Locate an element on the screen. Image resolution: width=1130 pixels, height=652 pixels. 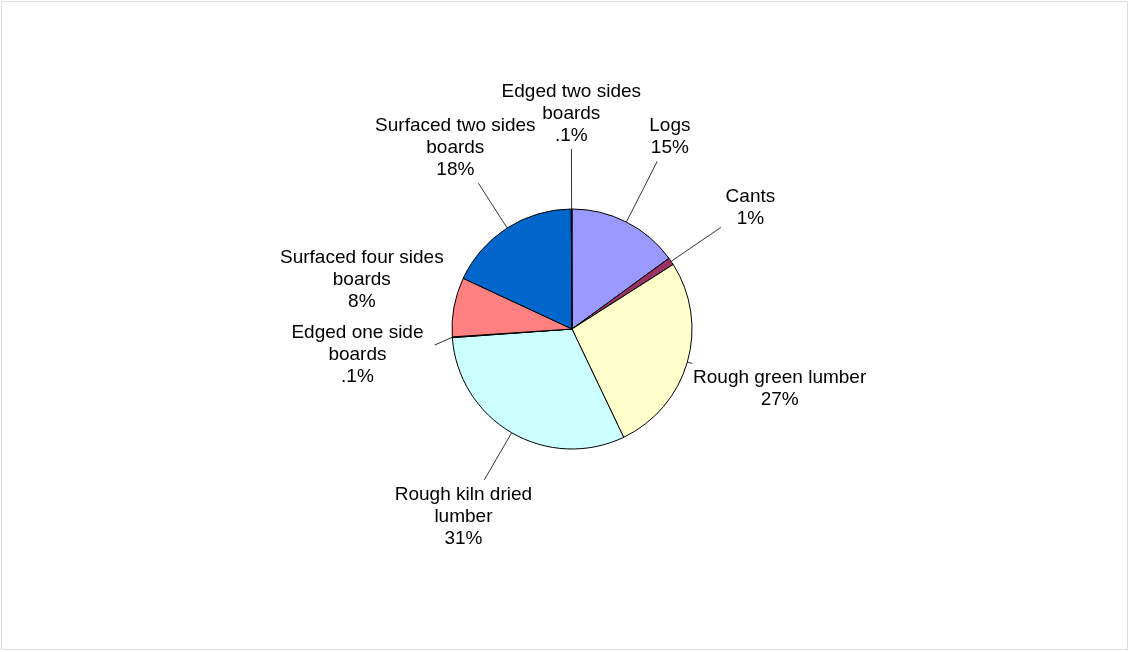
slice-label: Rough green lumber is located at coordinates (780, 377).